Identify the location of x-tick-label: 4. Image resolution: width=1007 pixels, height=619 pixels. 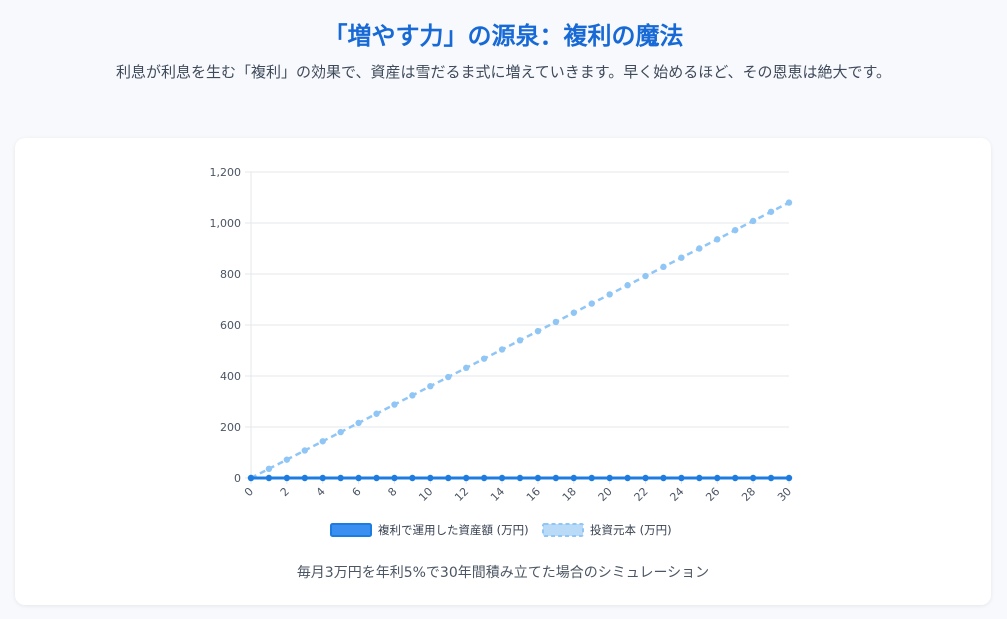
(321, 492).